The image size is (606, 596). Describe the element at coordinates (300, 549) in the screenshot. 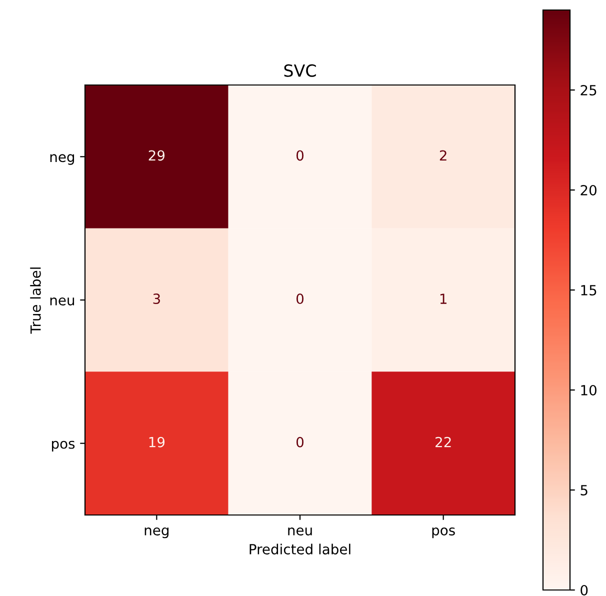

I see `x-axis-title: Predicted label` at that location.